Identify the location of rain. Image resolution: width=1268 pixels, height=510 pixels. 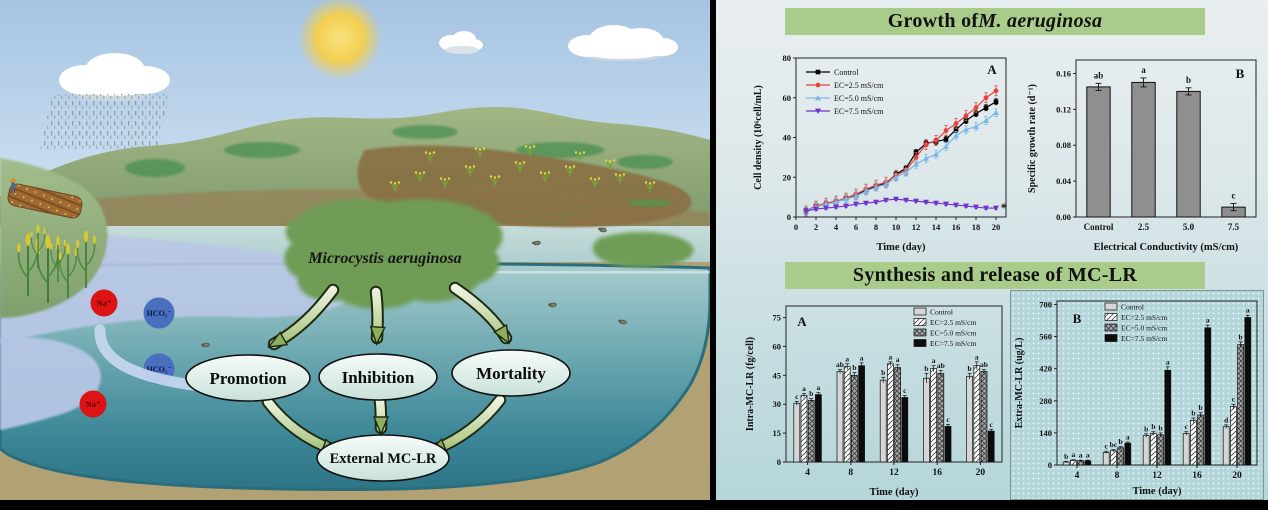
(105, 122).